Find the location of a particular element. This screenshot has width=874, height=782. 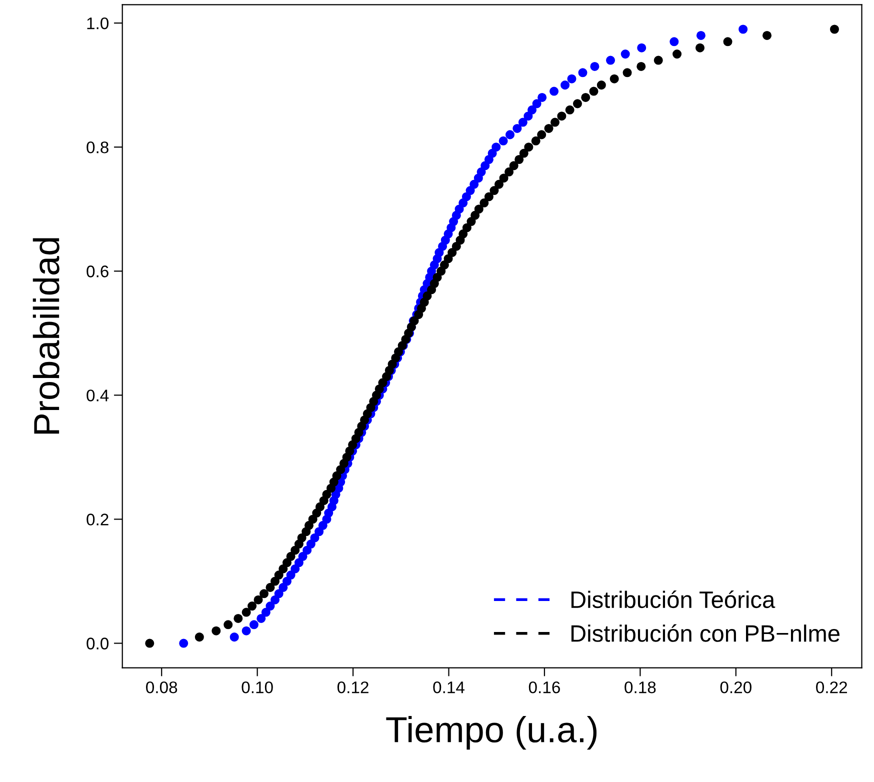

x-tick-label: 0.10 is located at coordinates (257, 687).